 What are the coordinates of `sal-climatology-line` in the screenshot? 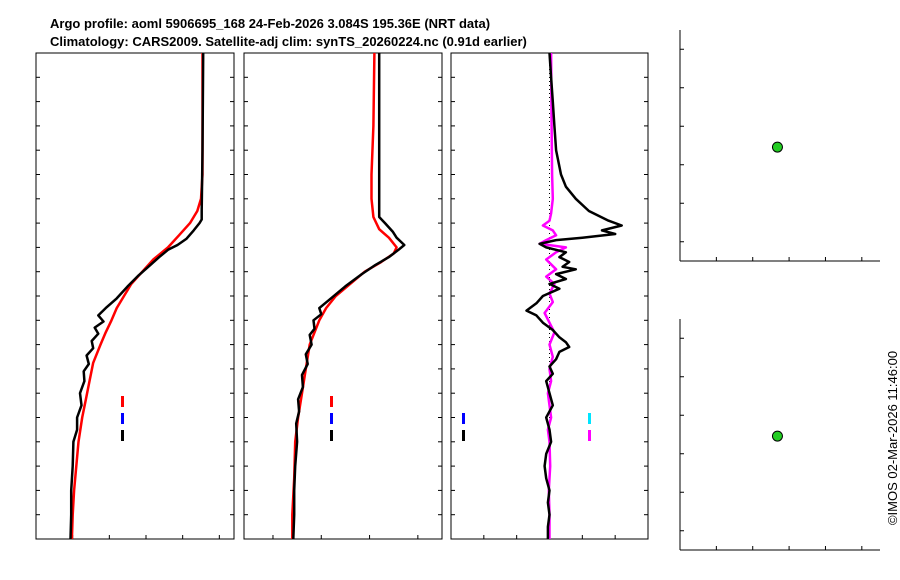 It's located at (344, 295).